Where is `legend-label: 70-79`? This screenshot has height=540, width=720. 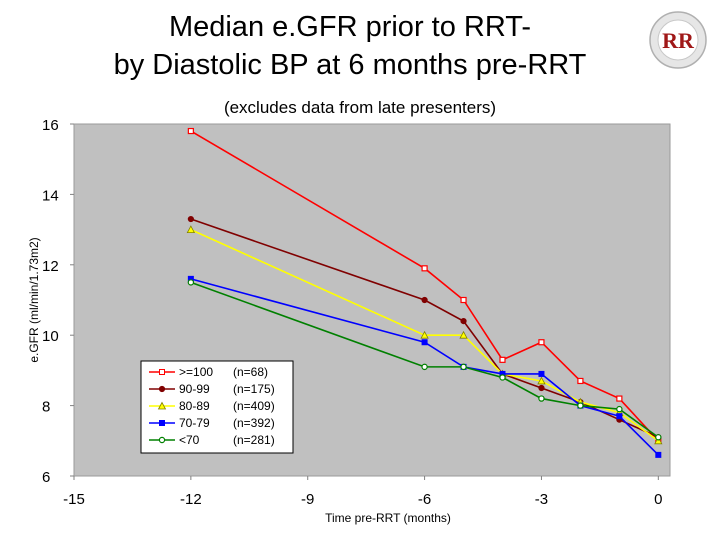 legend-label: 70-79 is located at coordinates (194, 423).